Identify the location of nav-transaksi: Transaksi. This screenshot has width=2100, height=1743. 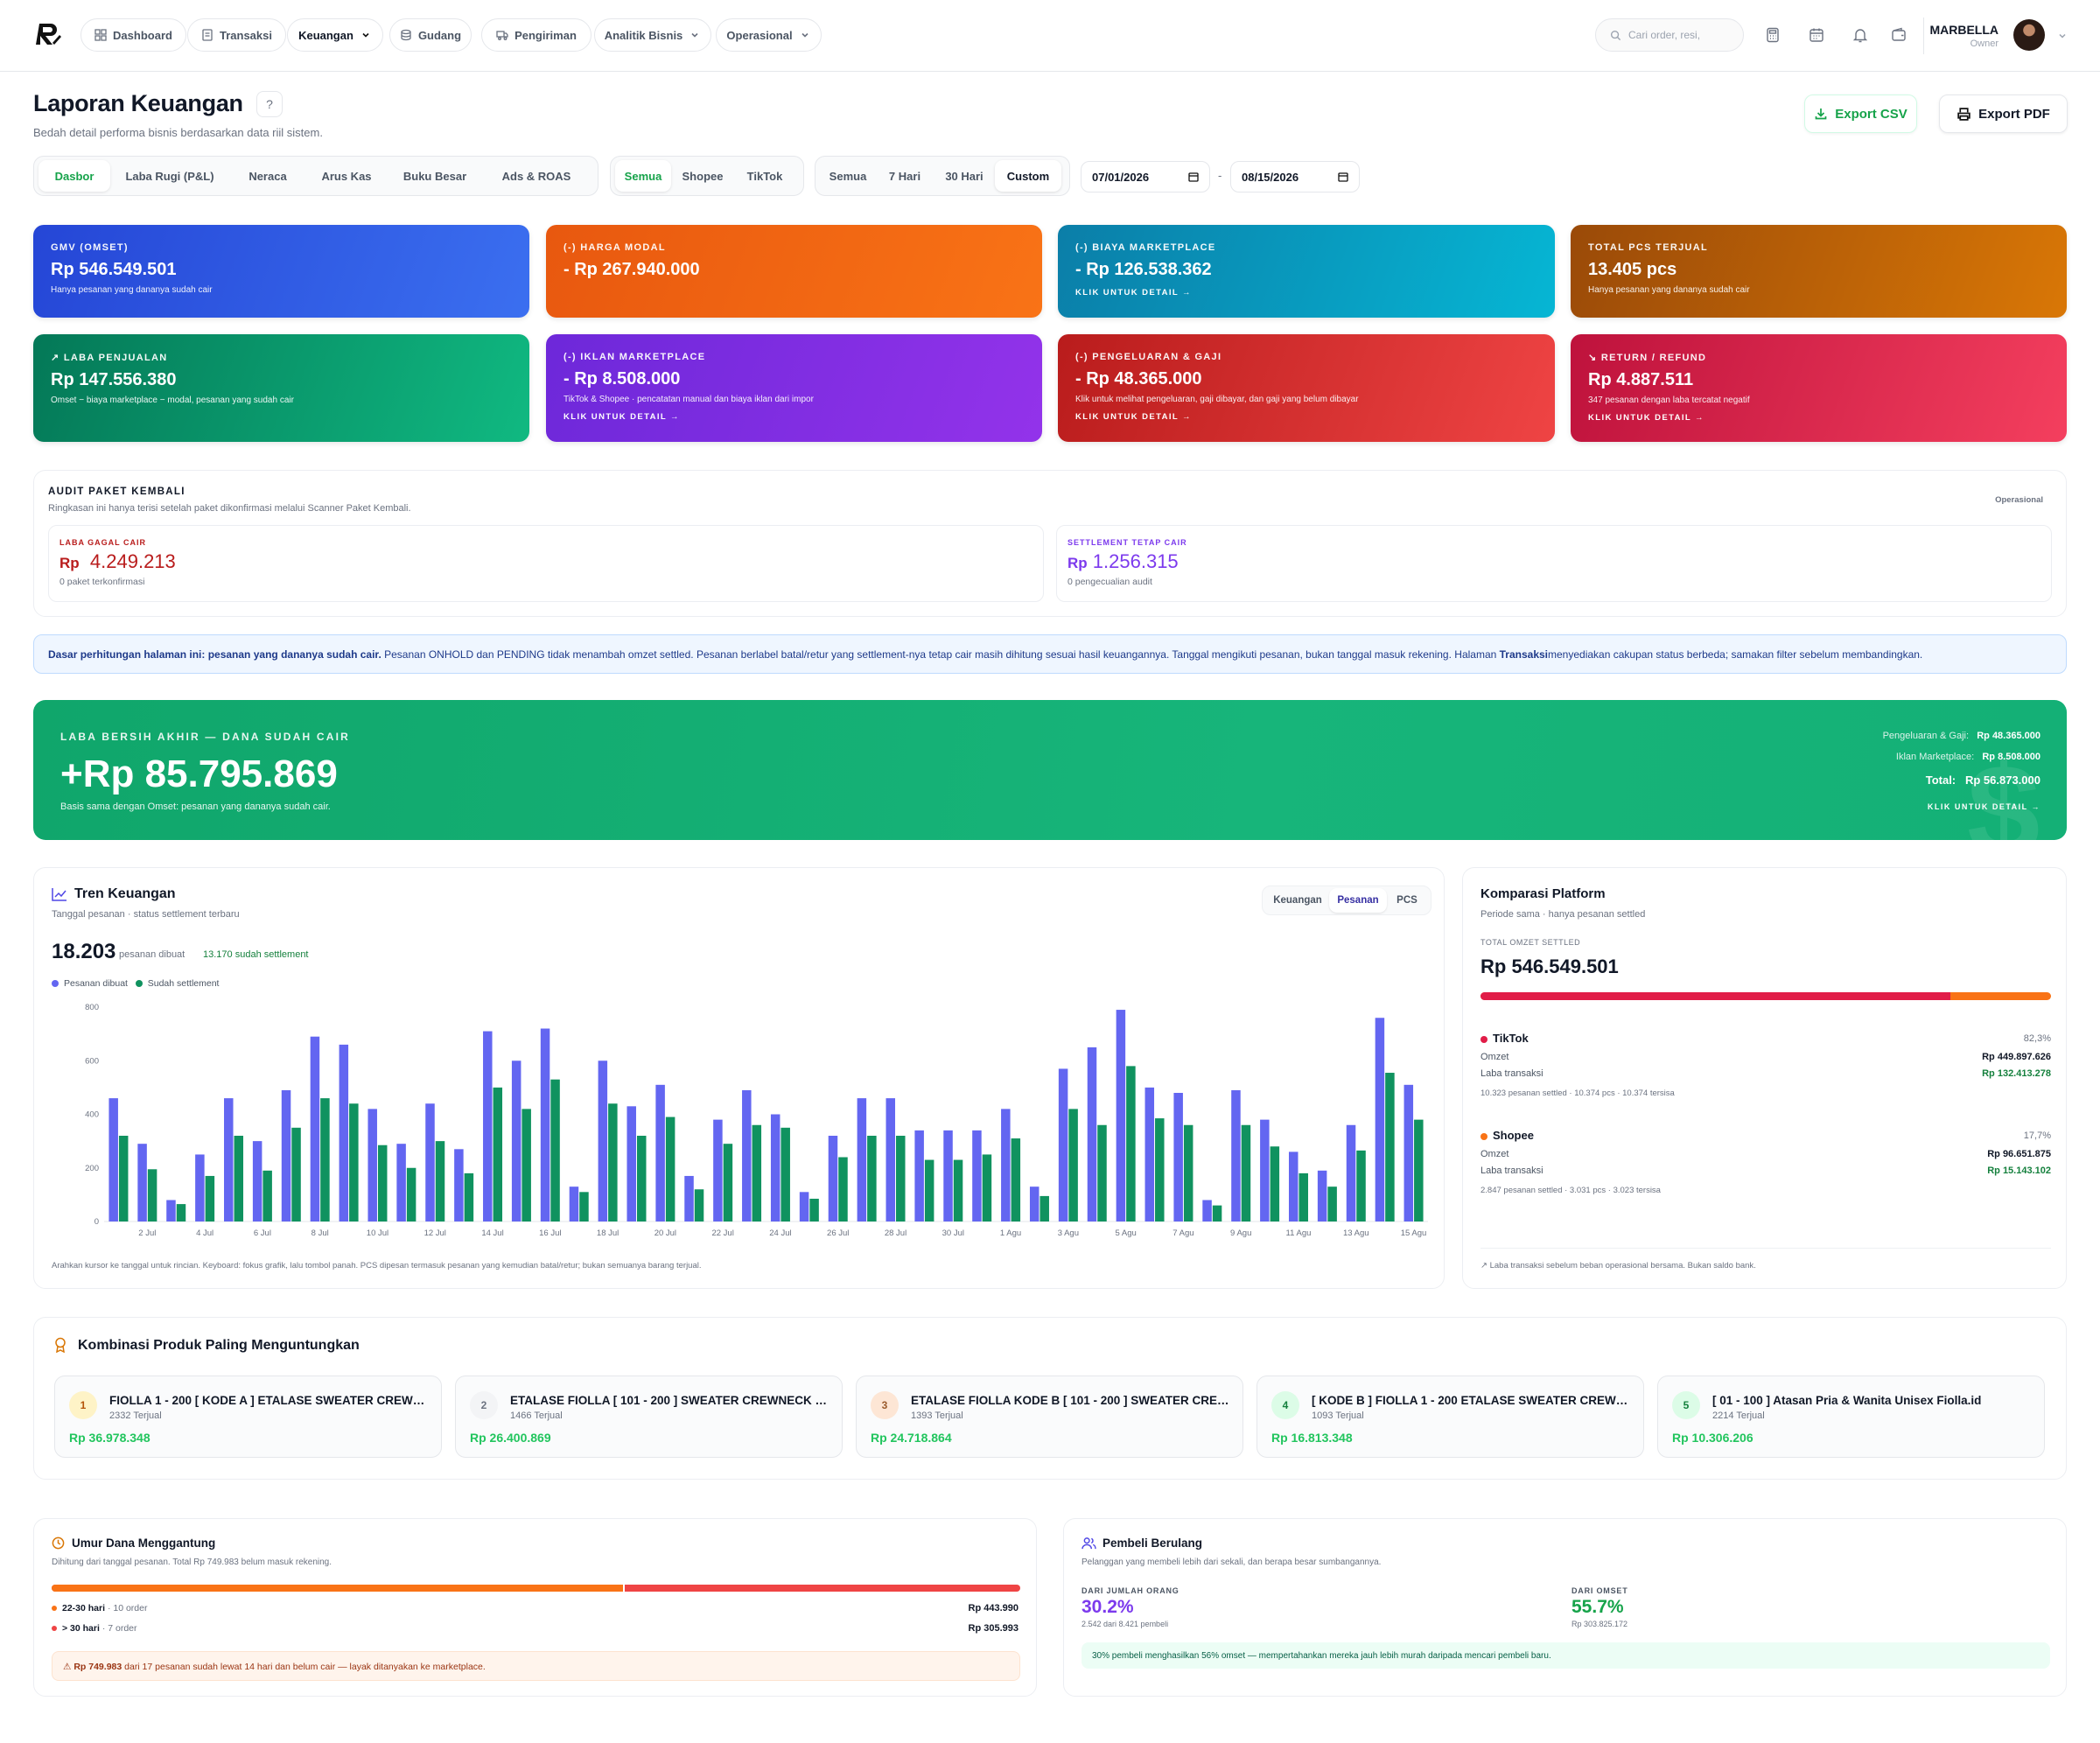
(236, 35).